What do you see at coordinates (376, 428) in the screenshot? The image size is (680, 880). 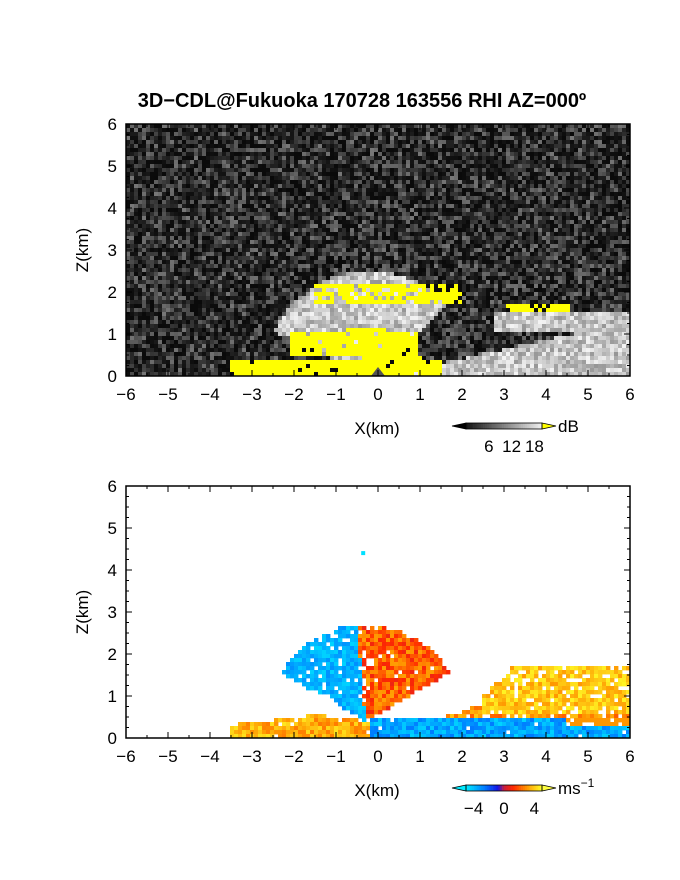 I see `reflectivity-xlabel: X(km)` at bounding box center [376, 428].